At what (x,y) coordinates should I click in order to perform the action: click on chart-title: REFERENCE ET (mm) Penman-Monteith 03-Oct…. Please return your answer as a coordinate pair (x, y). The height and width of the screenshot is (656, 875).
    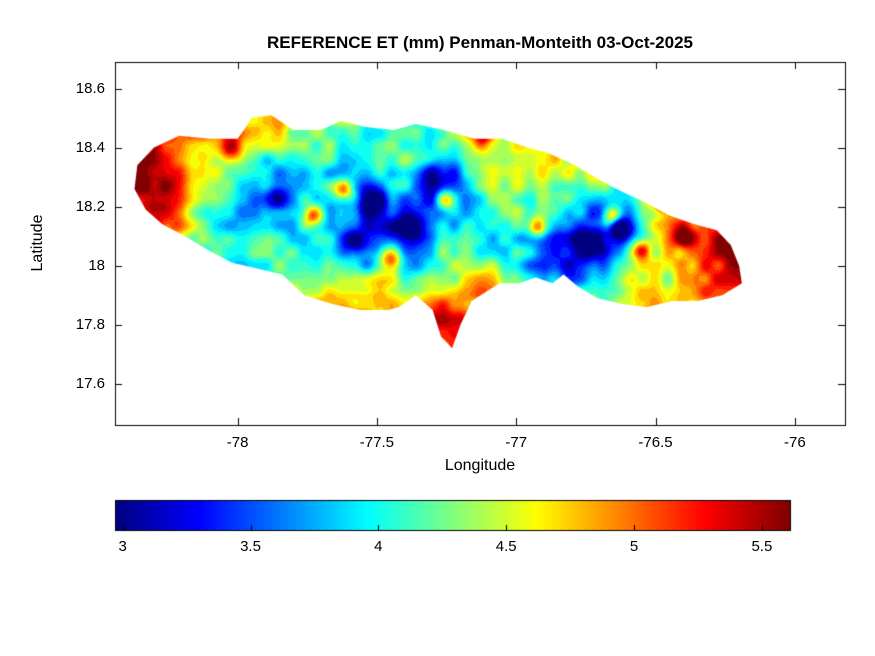
    Looking at the image, I should click on (479, 42).